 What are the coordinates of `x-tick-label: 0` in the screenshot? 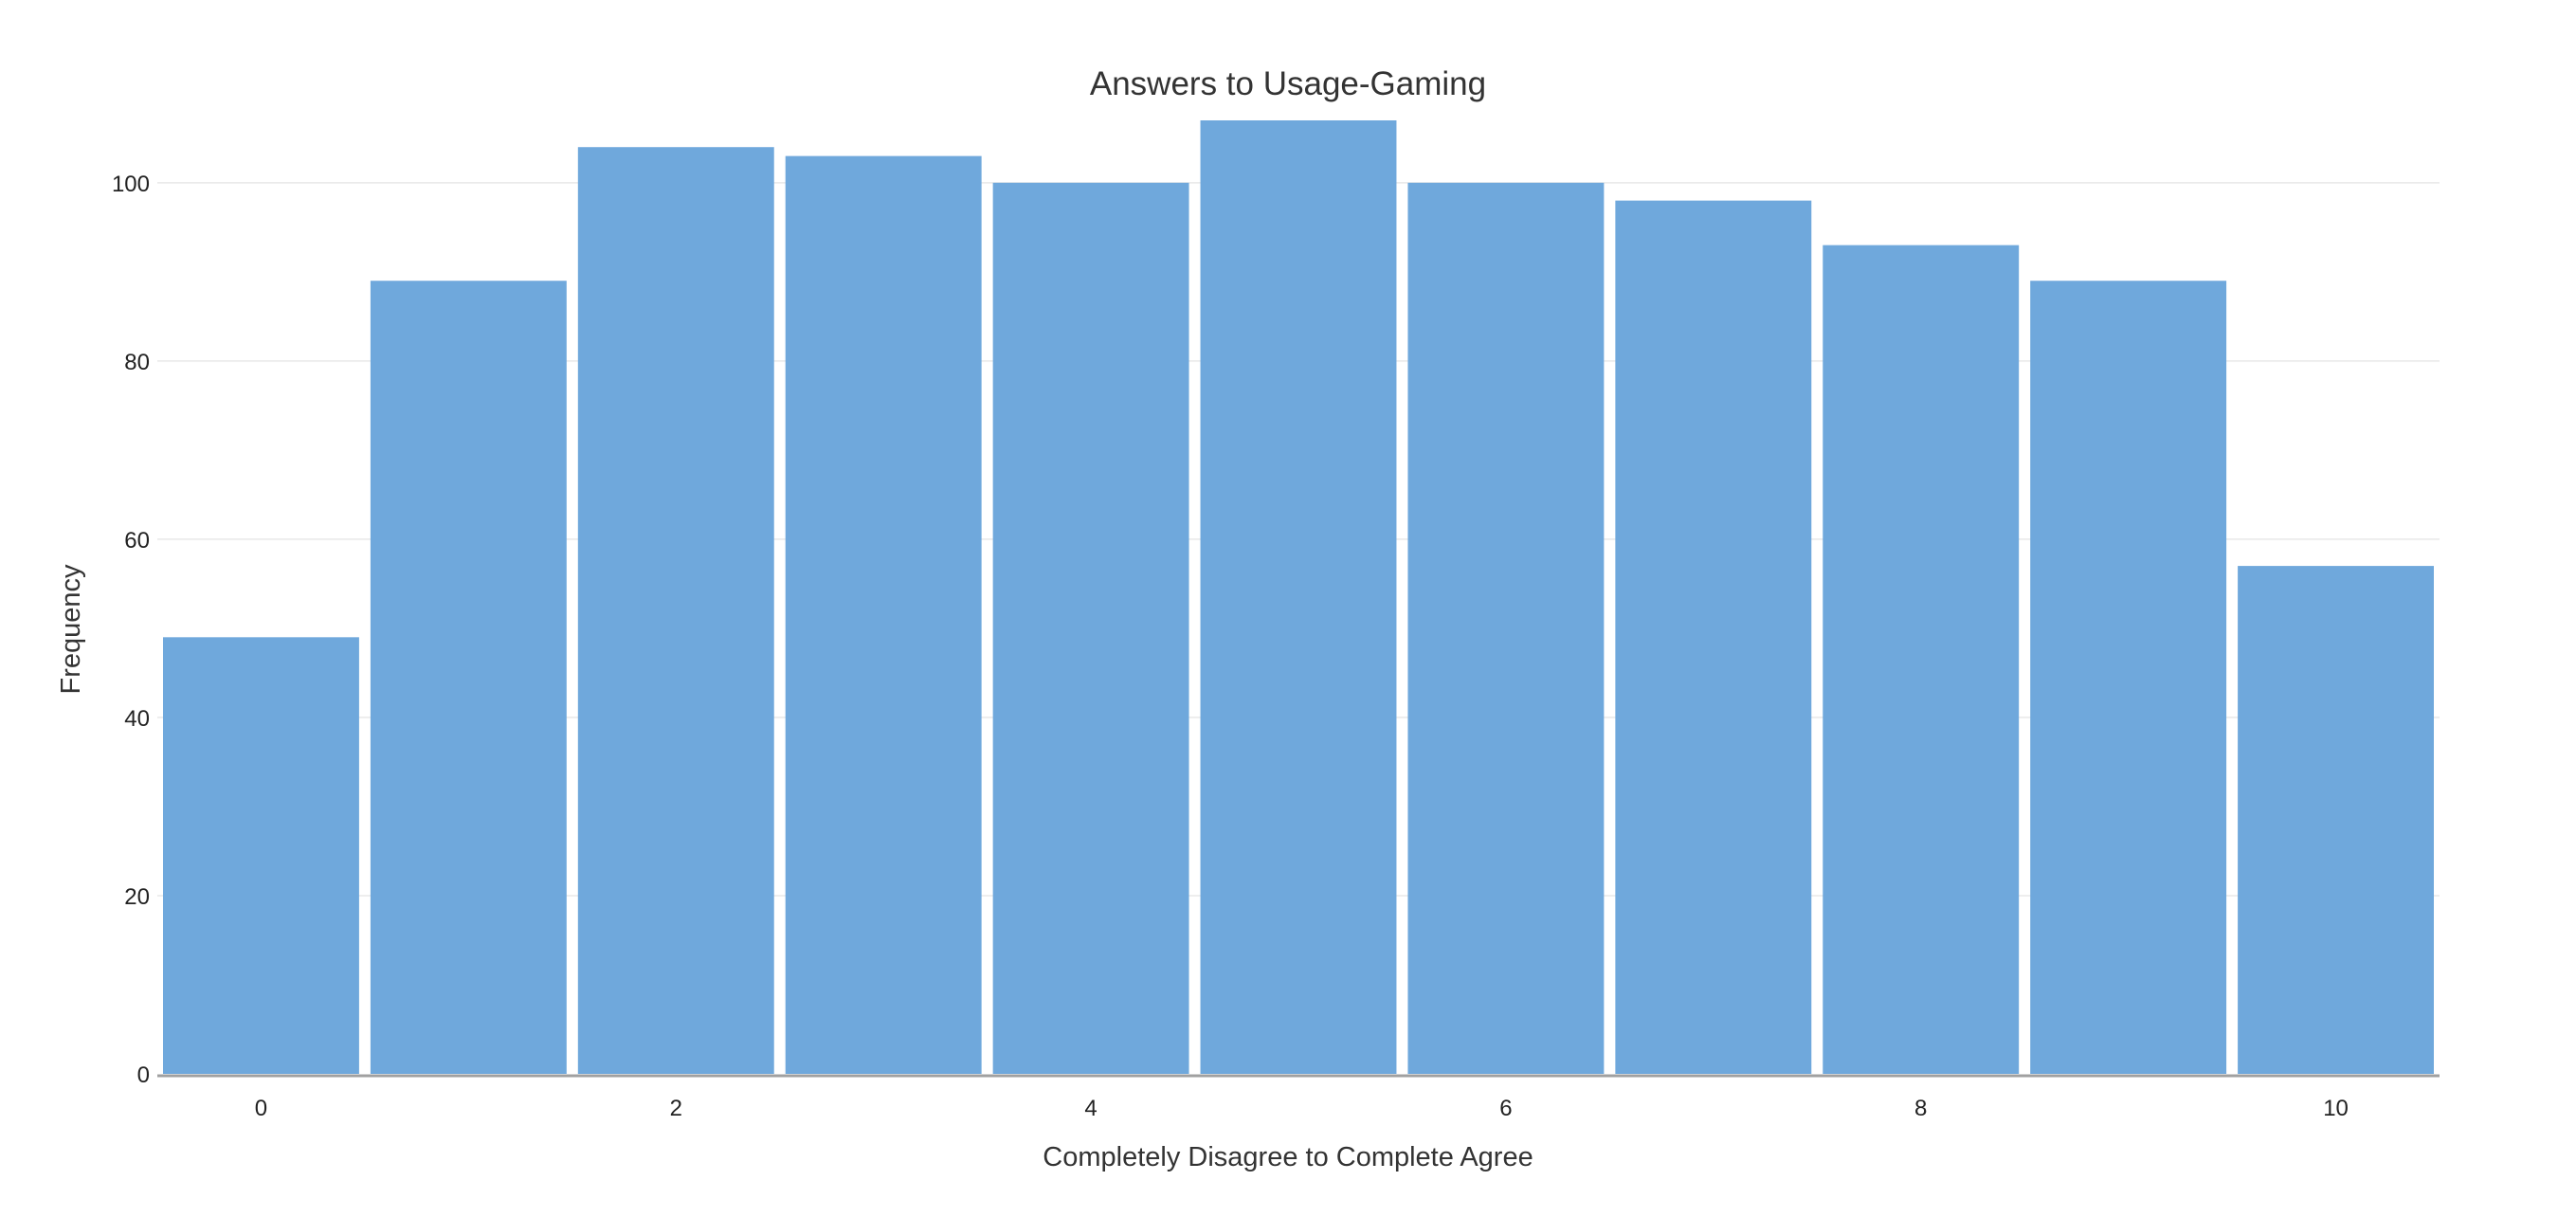 It's located at (261, 1108).